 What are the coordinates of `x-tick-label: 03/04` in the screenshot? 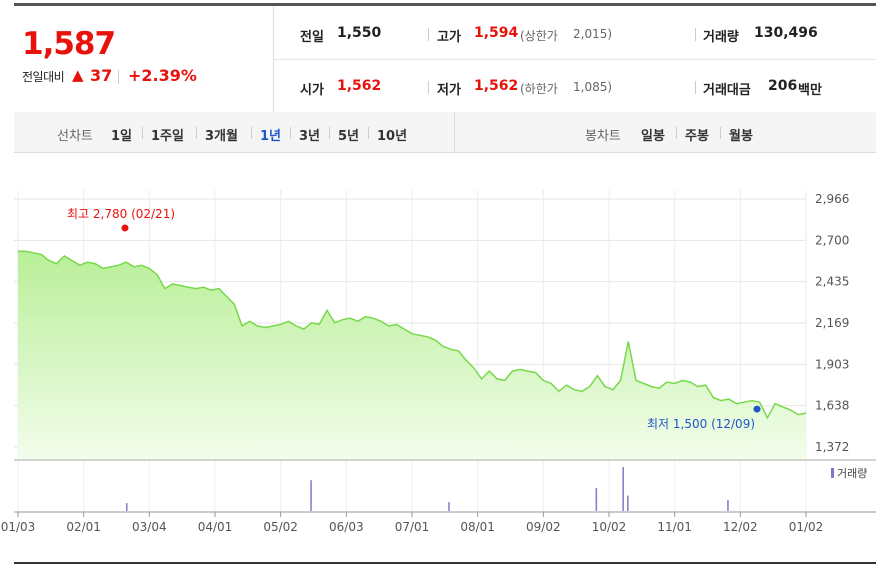 It's located at (149, 527).